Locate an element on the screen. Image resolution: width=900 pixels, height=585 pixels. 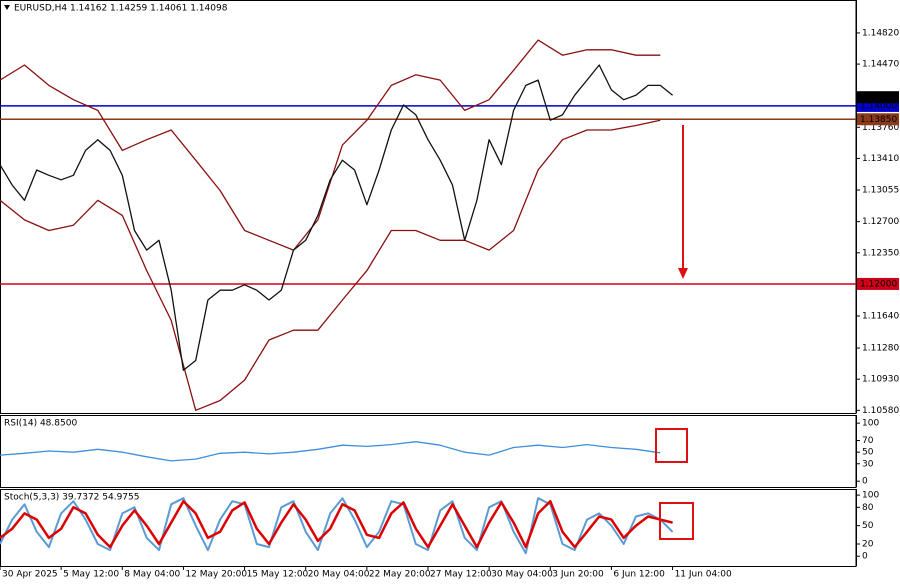
x-tick-label: 27 May 12:00 is located at coordinates (461, 575).